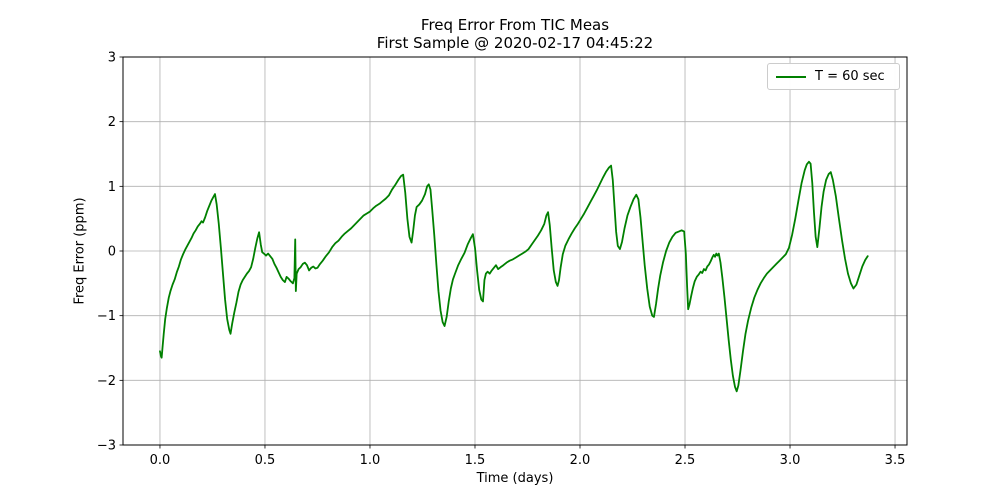  I want to click on legend: T = 60 sec, so click(833, 76).